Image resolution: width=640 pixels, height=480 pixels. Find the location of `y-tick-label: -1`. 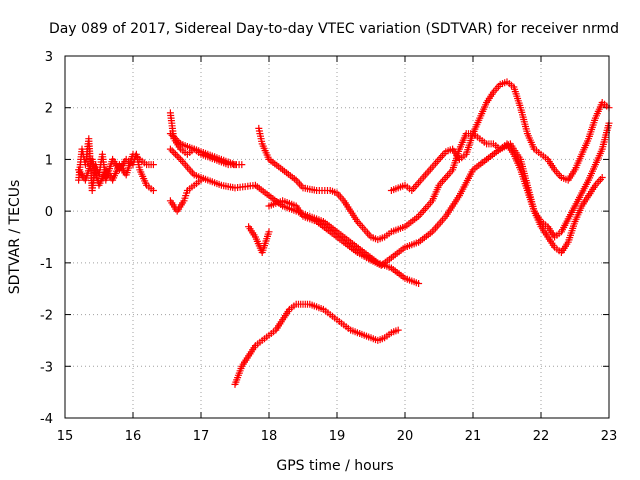

y-tick-label: -1 is located at coordinates (46, 264).